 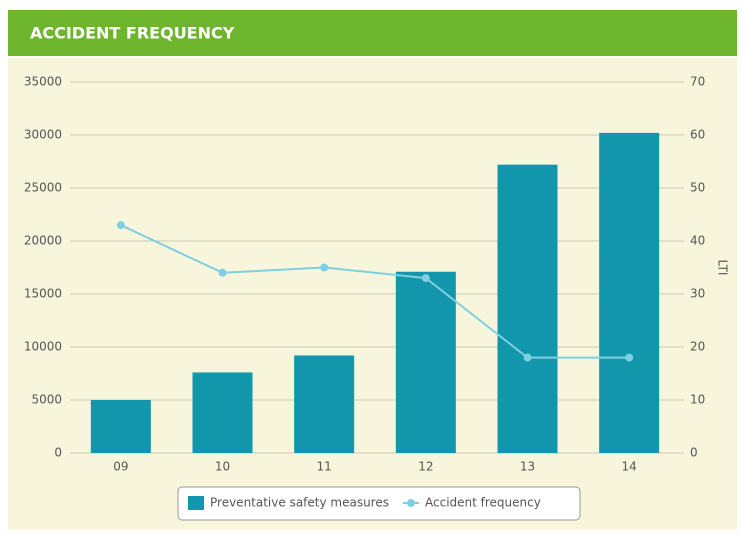 I want to click on x-tick-label: 13, so click(x=527, y=467).